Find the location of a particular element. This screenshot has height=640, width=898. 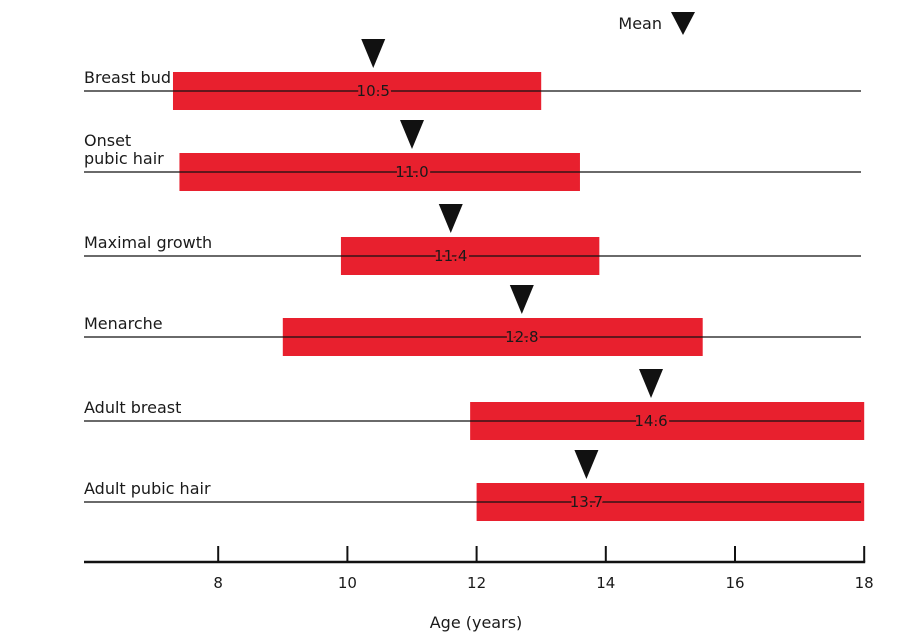

row-label: pubic hair is located at coordinates (124, 158).